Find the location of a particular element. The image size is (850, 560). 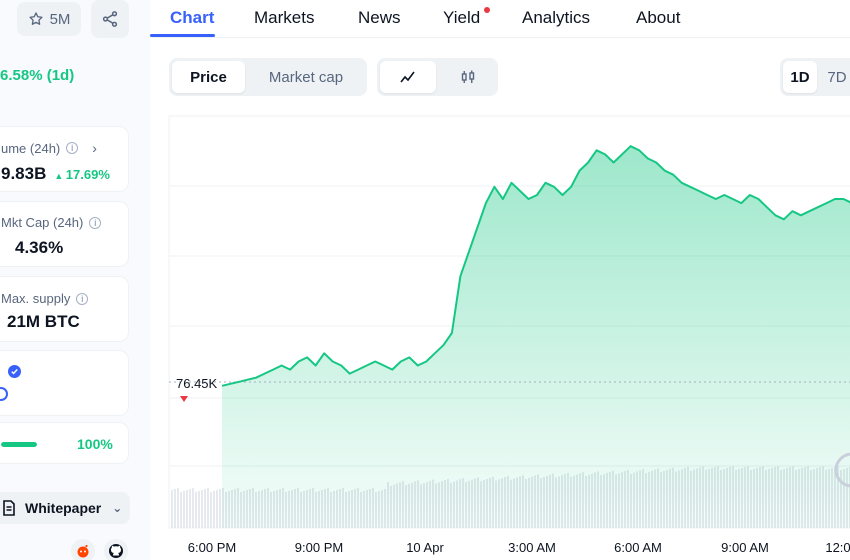

github-icon is located at coordinates (116, 549).